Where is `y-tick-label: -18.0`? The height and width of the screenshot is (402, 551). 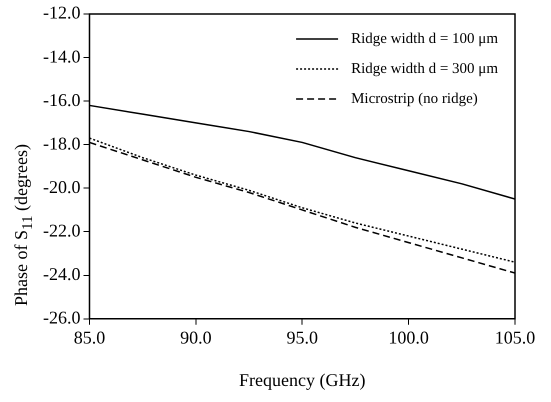
y-tick-label: -18.0 is located at coordinates (61, 143).